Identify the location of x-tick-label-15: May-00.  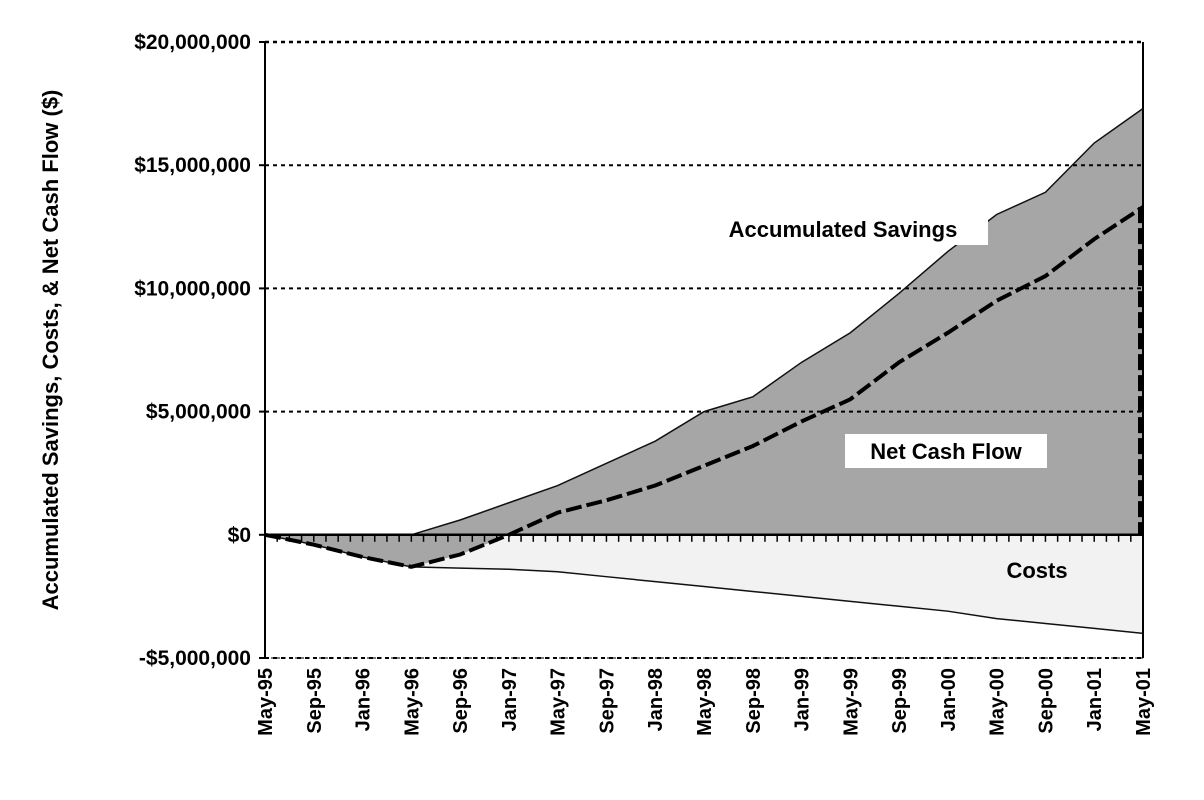
(998, 702).